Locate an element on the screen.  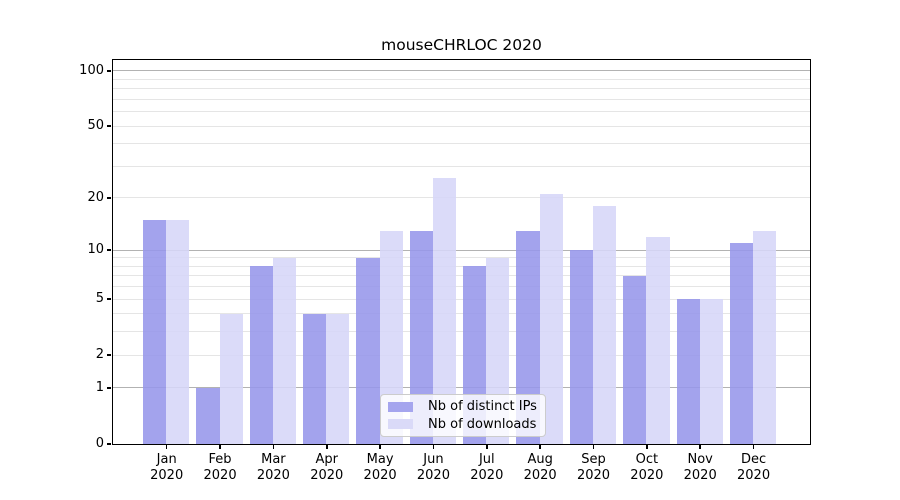
x-tick-mark-may is located at coordinates (380, 446).